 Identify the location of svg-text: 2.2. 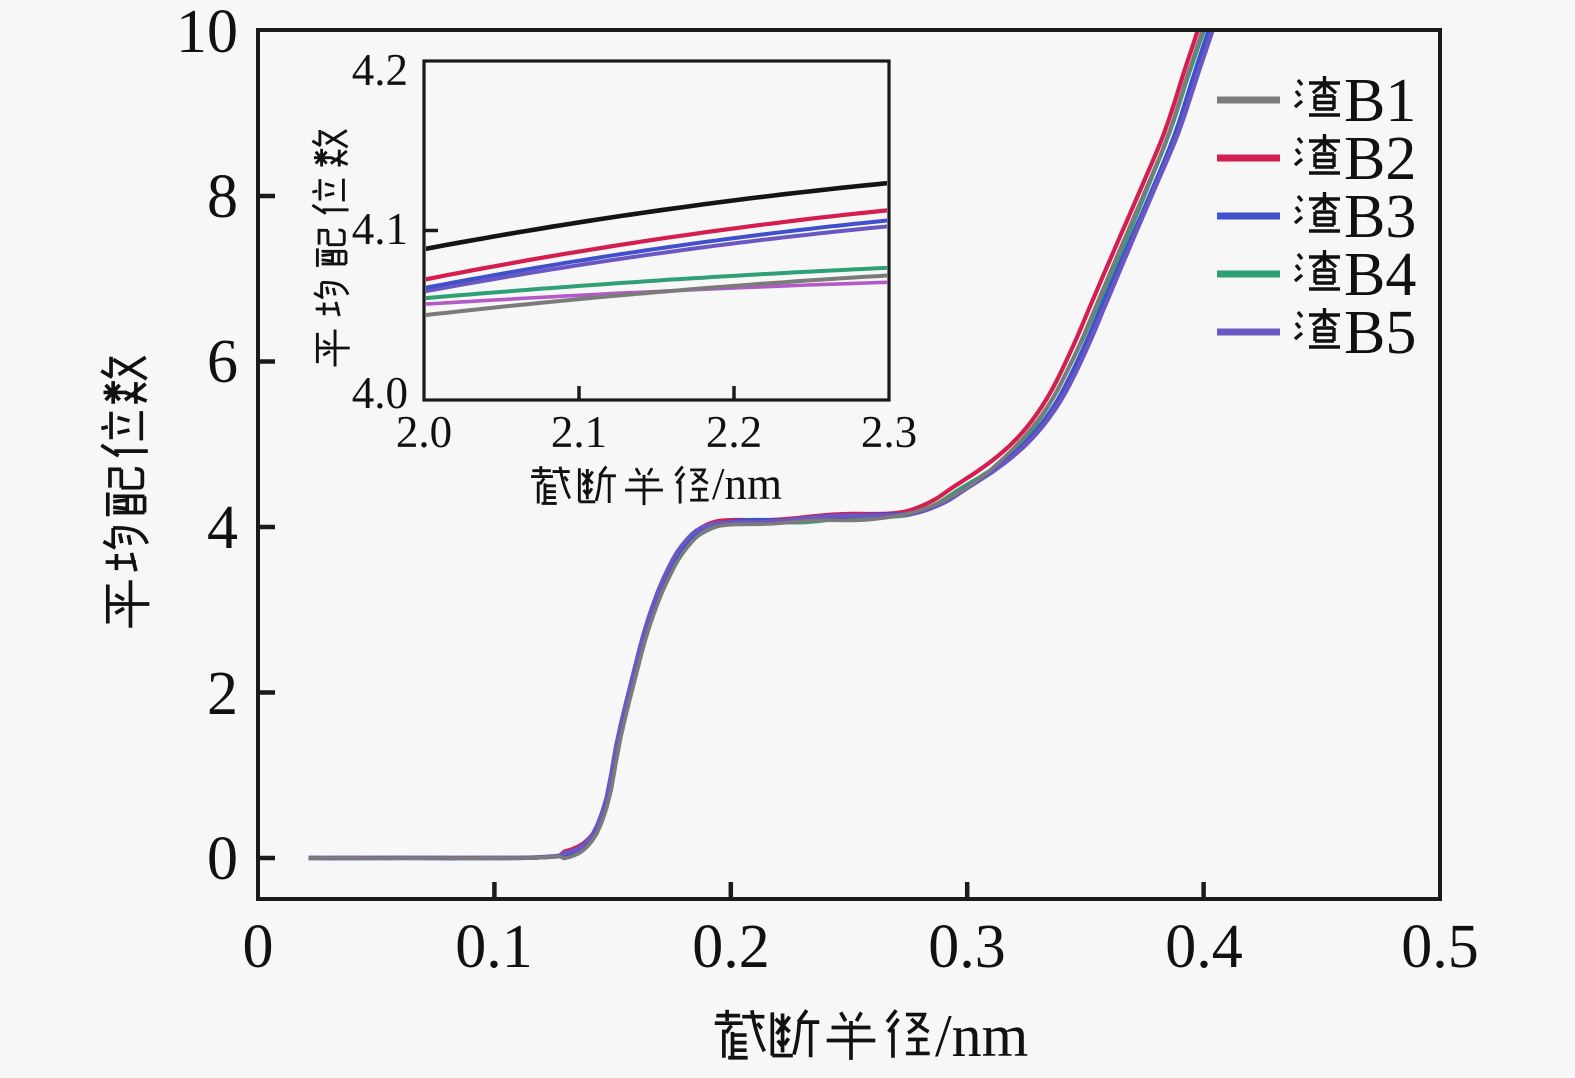
(734, 432).